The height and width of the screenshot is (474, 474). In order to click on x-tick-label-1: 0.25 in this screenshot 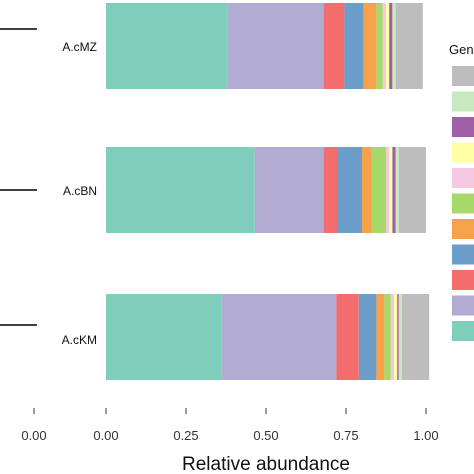, I will do `click(185, 435)`.